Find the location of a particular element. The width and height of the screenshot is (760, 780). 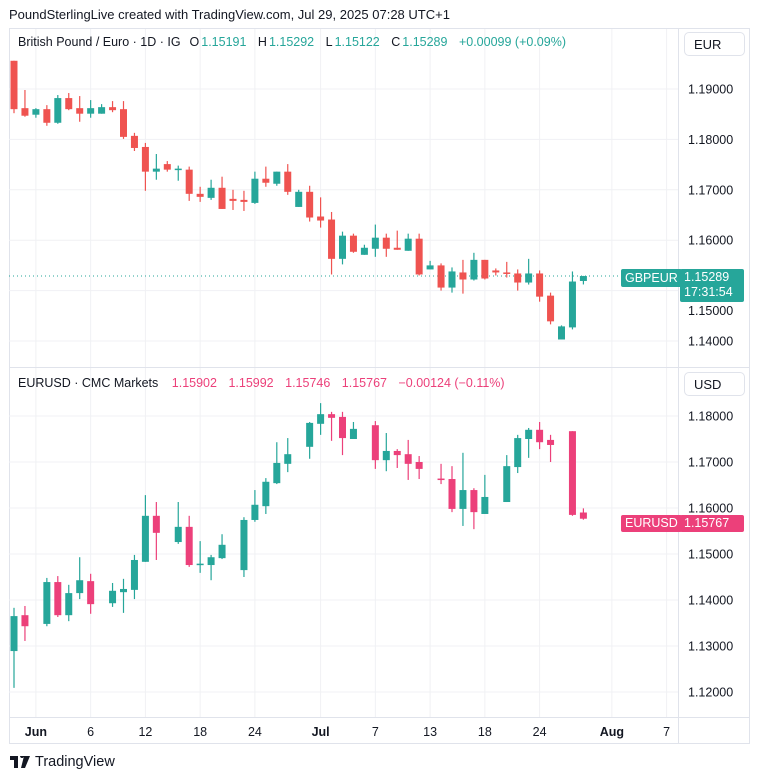

currency-button-eur: EUR is located at coordinates (714, 44).